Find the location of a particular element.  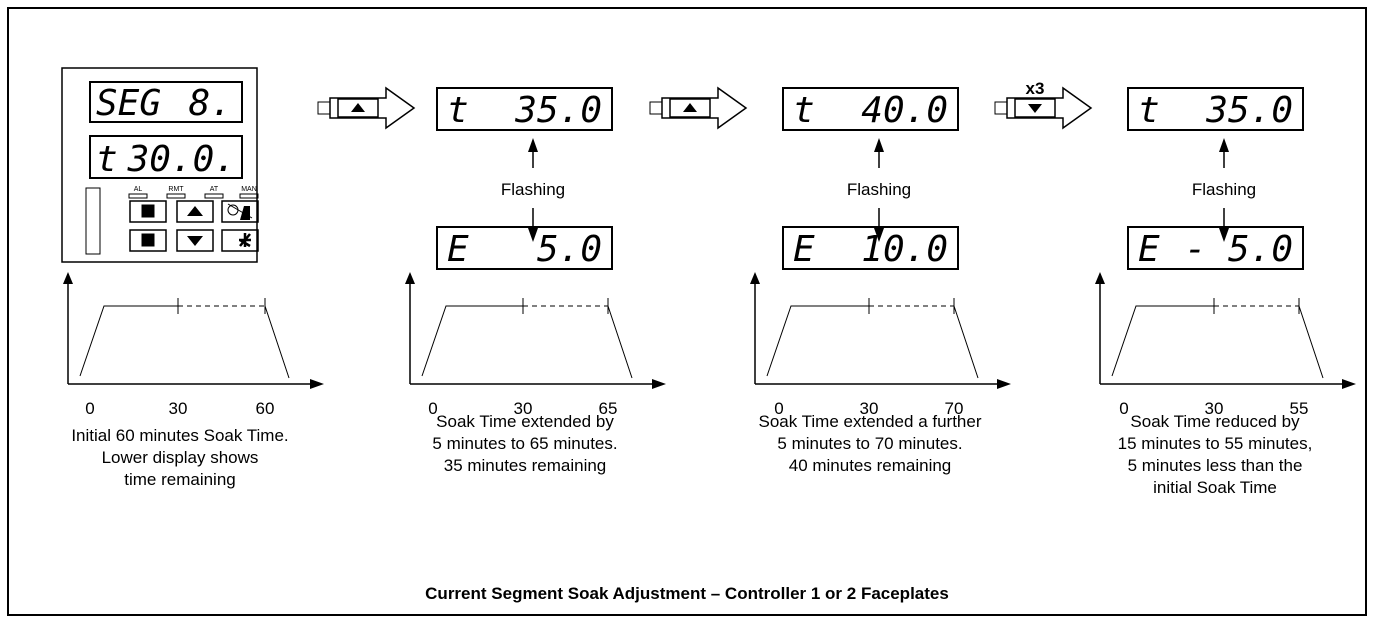

caption: 15 minutes to 55 minutes, is located at coordinates (1215, 443).